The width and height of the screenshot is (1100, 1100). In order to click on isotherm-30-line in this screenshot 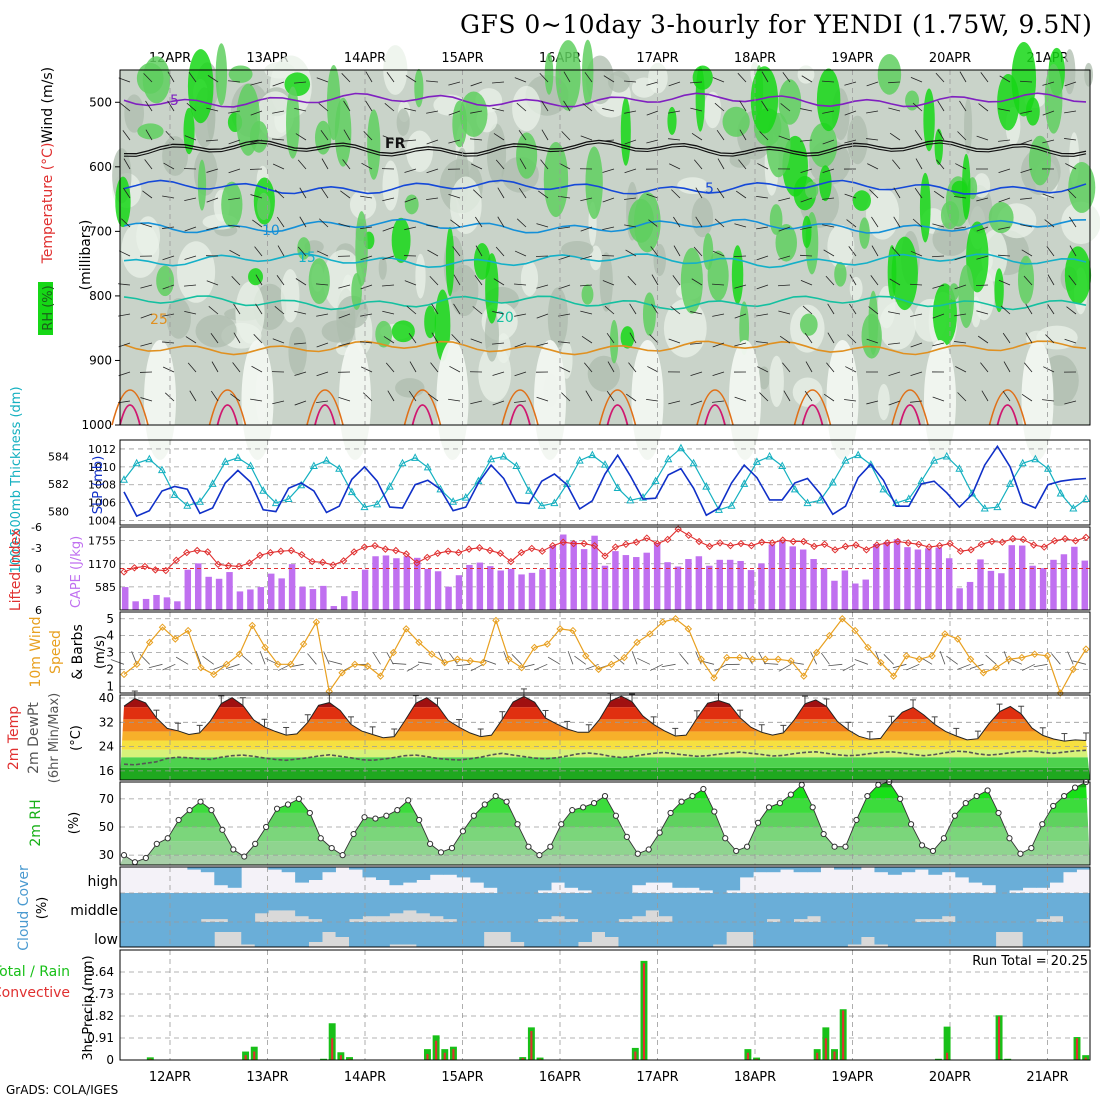, I will do `click(227, 407)`.